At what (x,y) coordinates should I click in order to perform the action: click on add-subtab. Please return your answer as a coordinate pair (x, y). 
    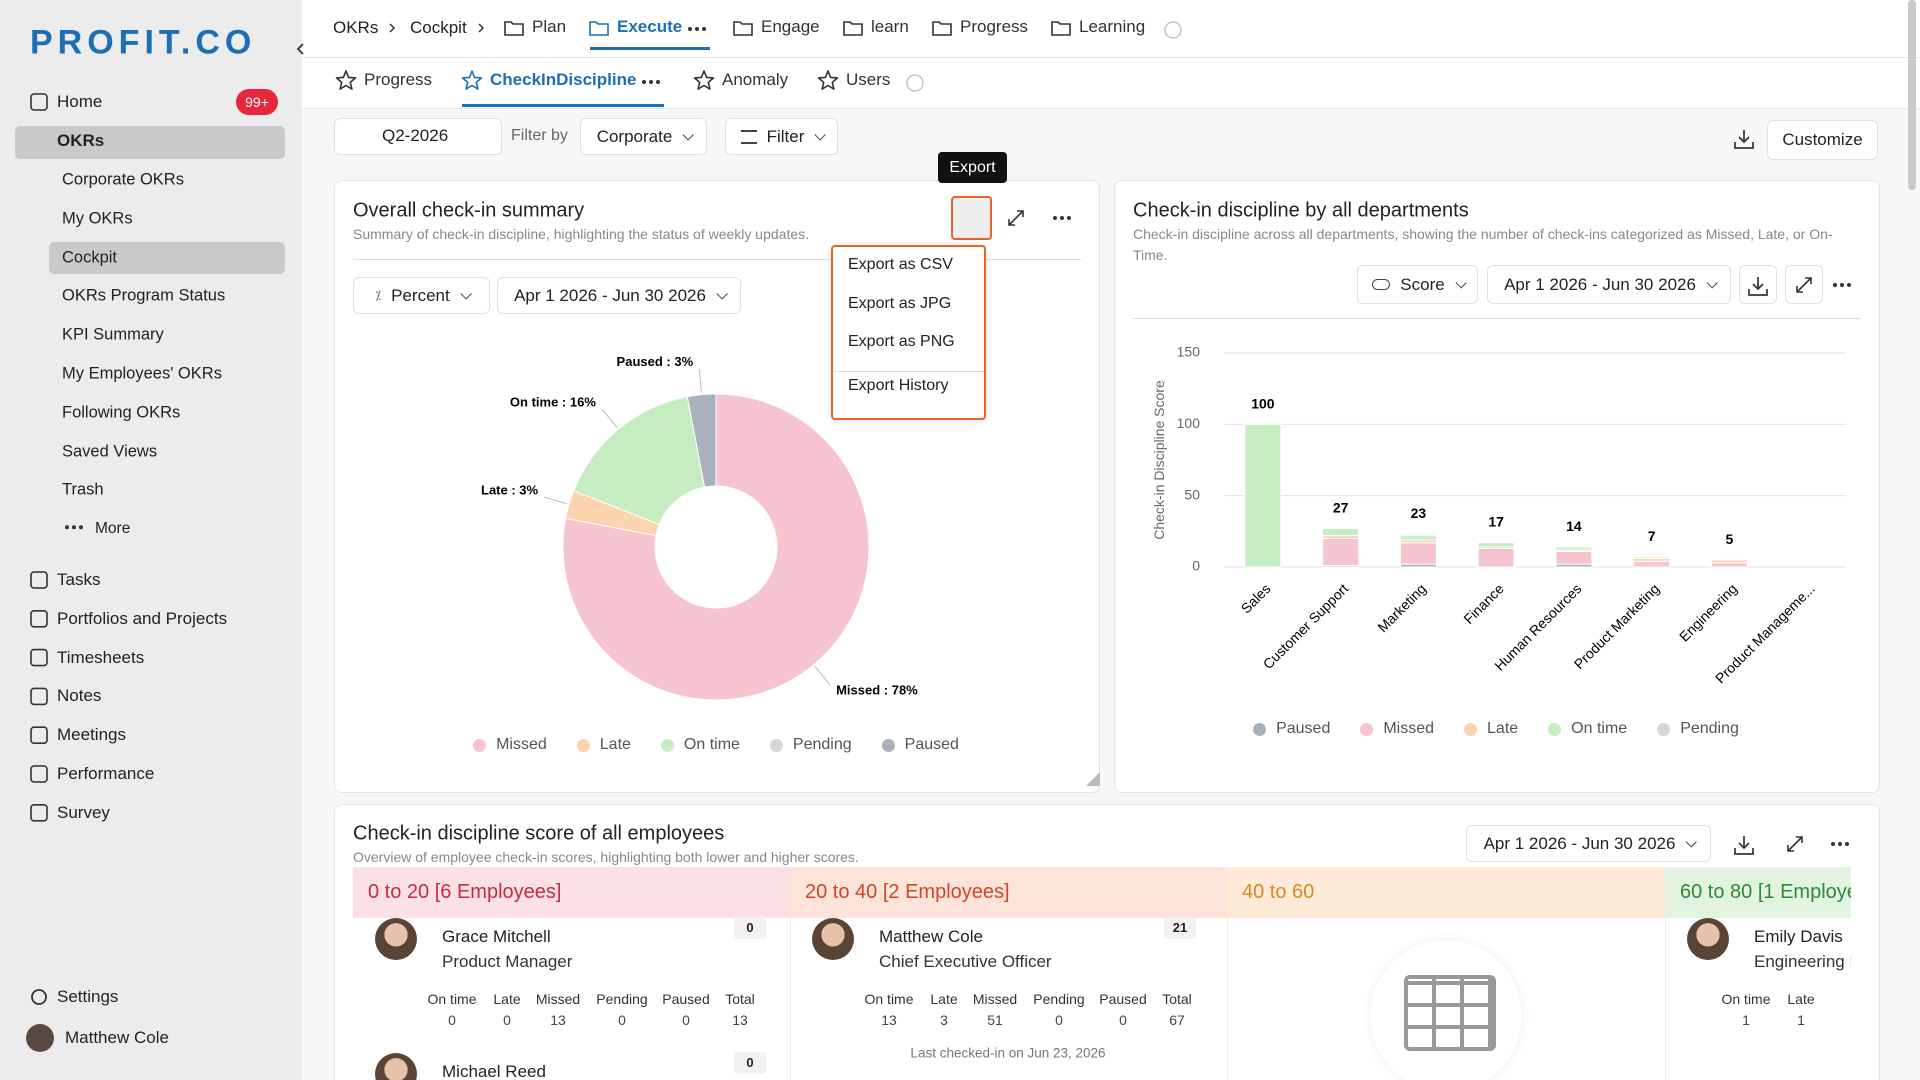
    Looking at the image, I should click on (915, 83).